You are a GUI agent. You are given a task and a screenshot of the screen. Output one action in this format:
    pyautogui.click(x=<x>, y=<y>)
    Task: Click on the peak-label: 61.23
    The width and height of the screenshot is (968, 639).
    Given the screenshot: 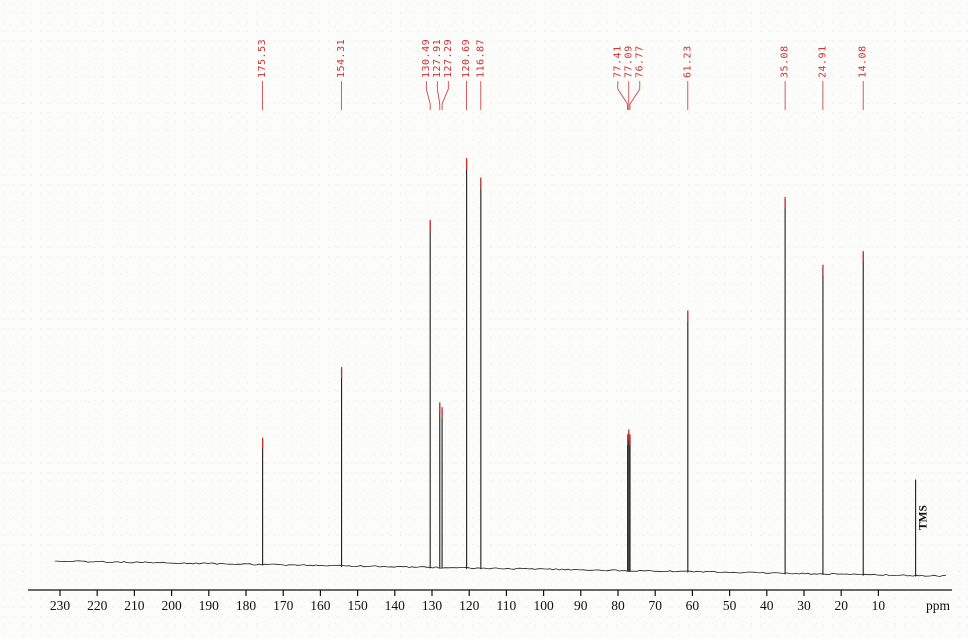 What is the action you would take?
    pyautogui.click(x=687, y=61)
    